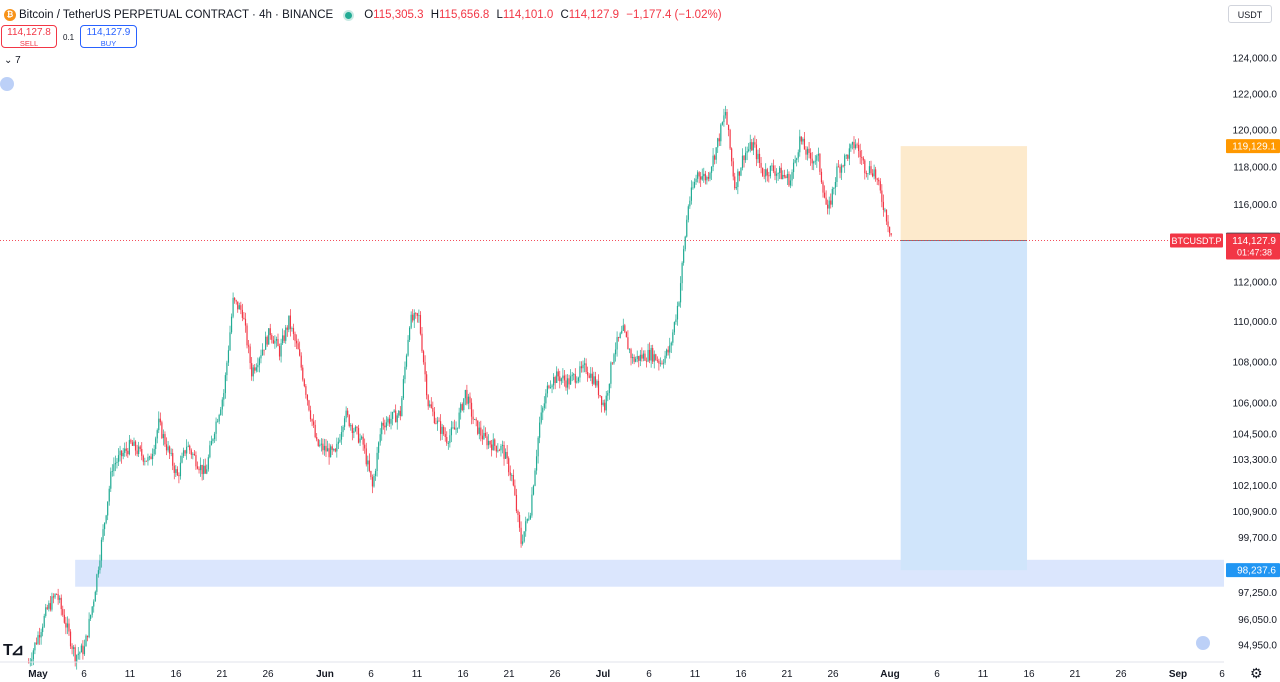  Describe the element at coordinates (1250, 14) in the screenshot. I see `currency-selector: USDT` at that location.